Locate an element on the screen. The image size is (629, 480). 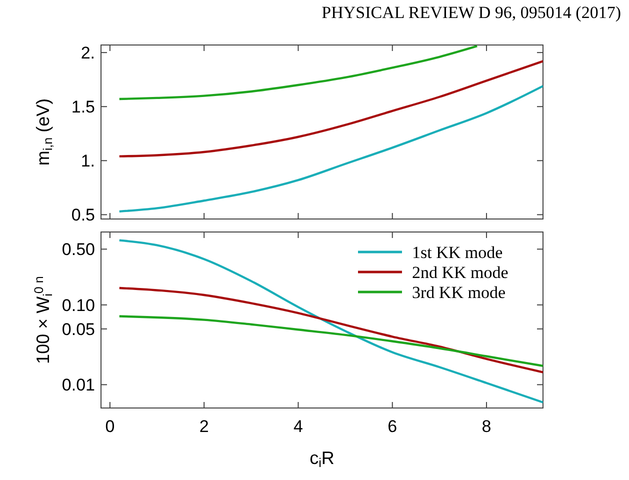
y-tick-label: 2. is located at coordinates (87, 53).